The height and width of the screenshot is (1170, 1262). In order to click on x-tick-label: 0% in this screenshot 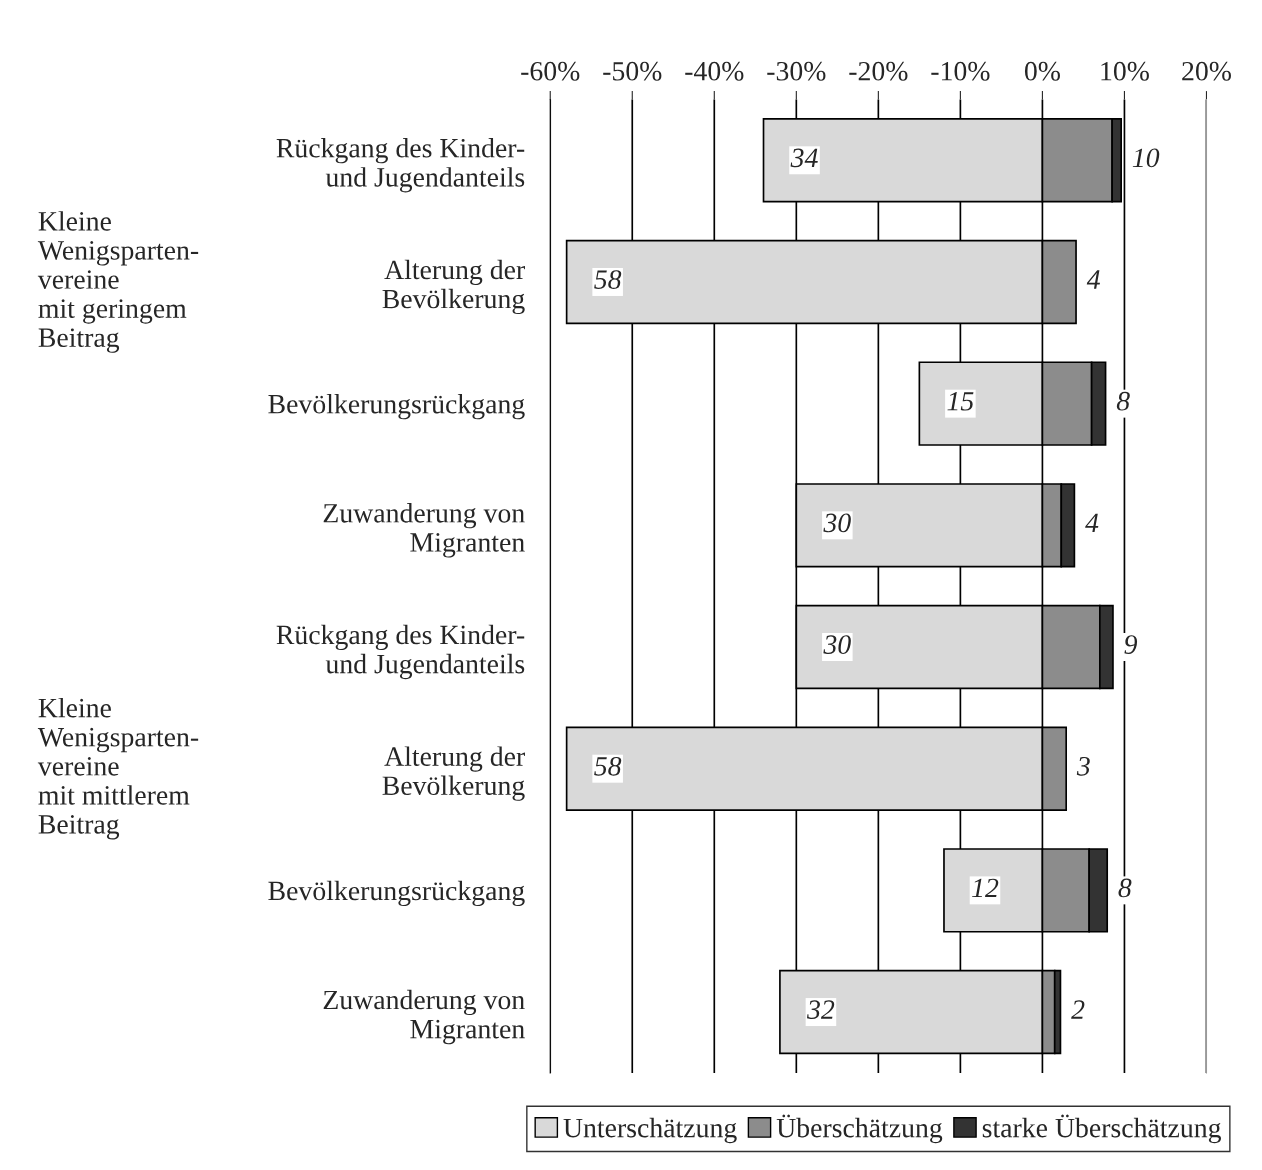, I will do `click(1042, 71)`.